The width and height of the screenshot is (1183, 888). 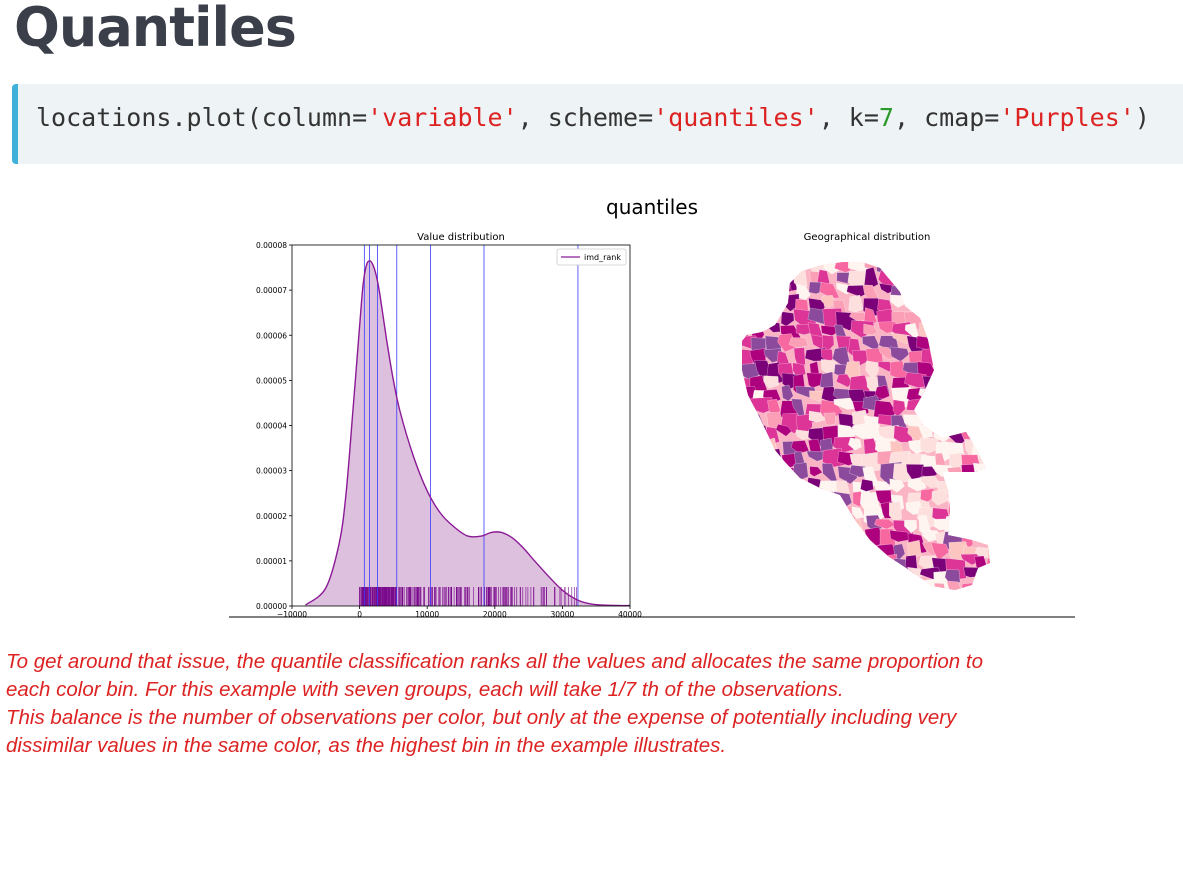 I want to click on bin-edges-layer, so click(x=471, y=425).